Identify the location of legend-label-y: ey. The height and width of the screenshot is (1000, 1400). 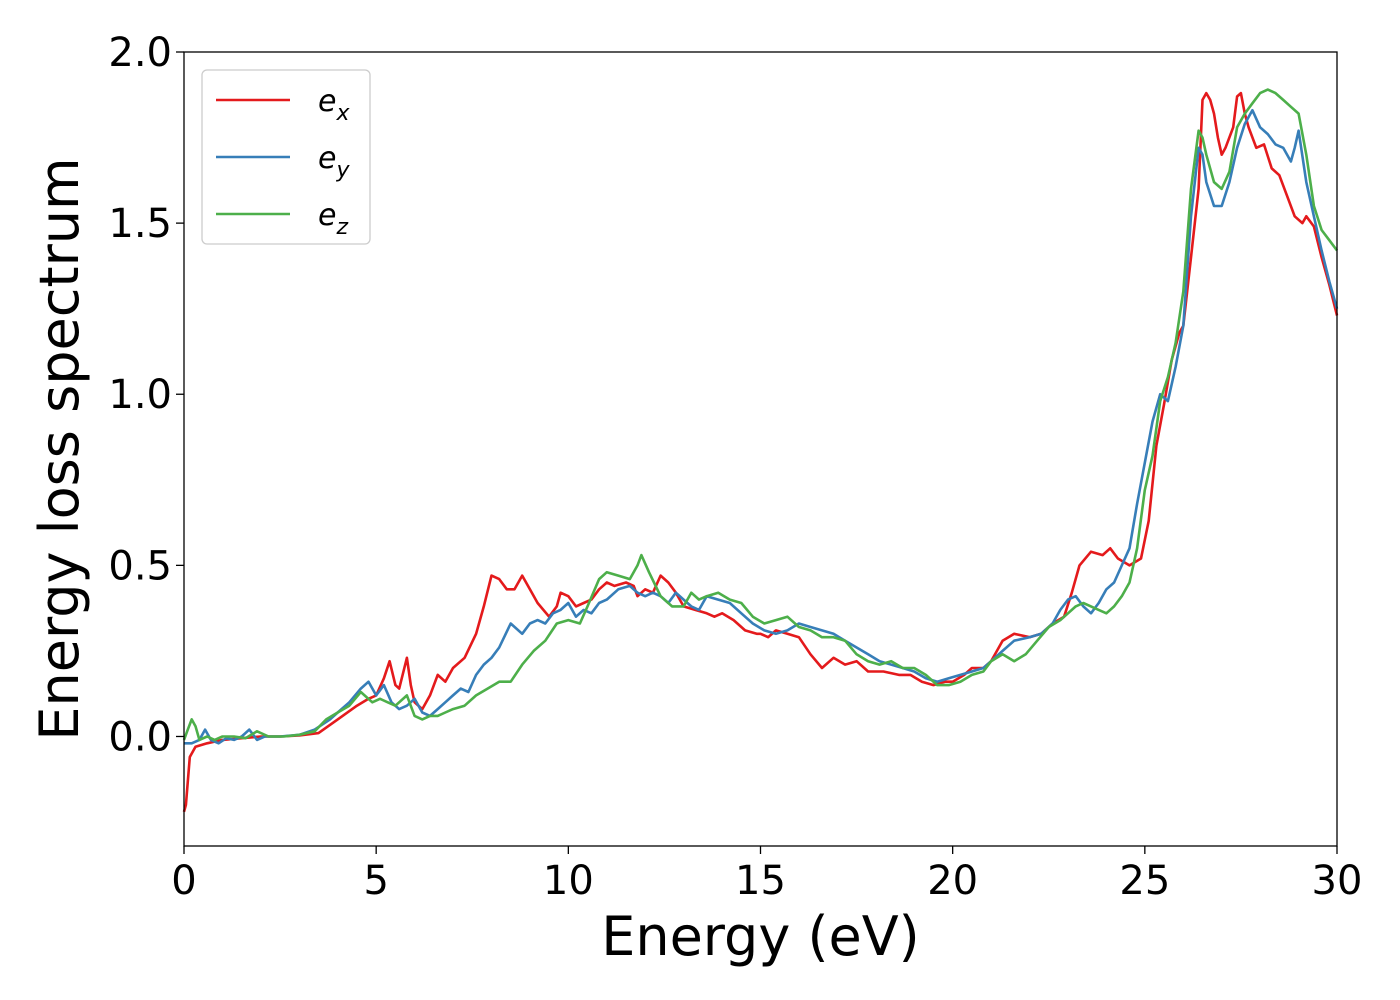
(334, 162).